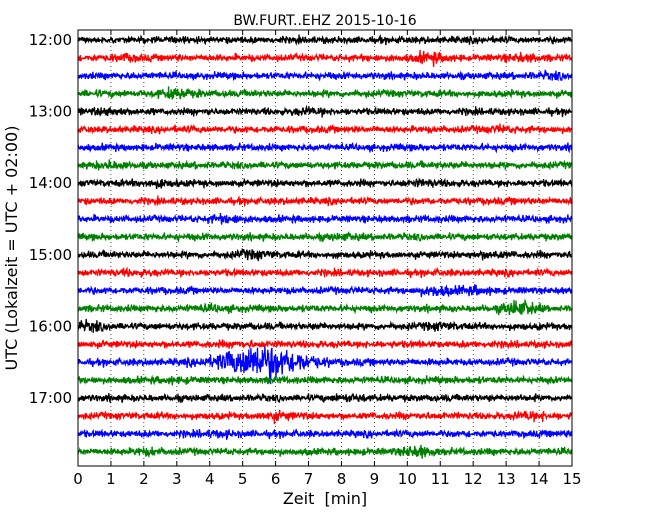 The height and width of the screenshot is (520, 650). I want to click on x-tick-label: 9, so click(375, 479).